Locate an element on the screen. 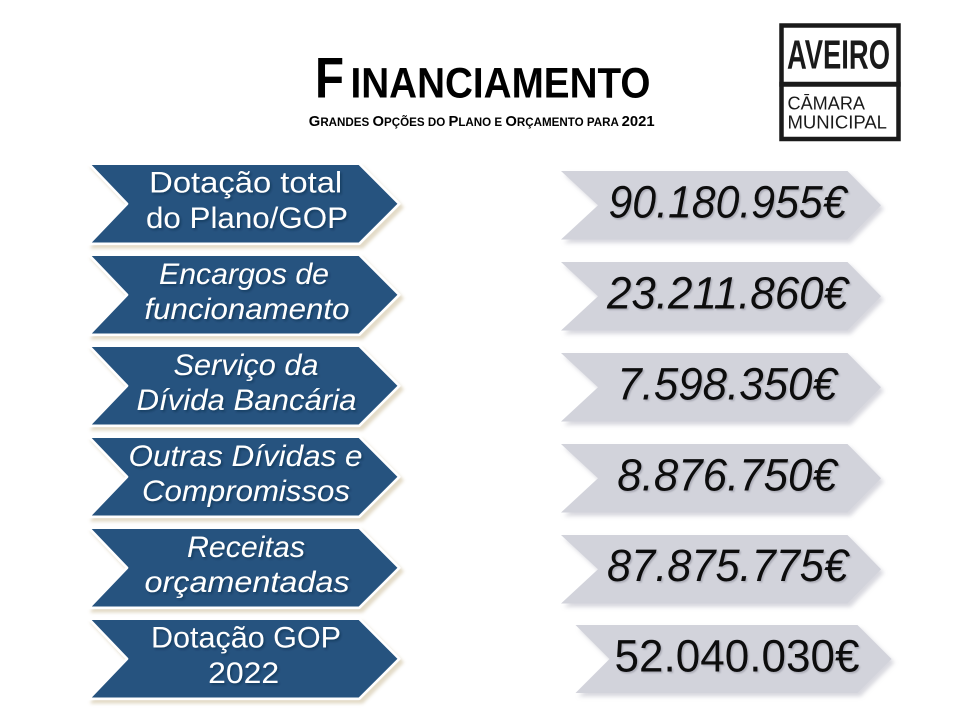  svg-text: 7.598.350€ is located at coordinates (727, 384).